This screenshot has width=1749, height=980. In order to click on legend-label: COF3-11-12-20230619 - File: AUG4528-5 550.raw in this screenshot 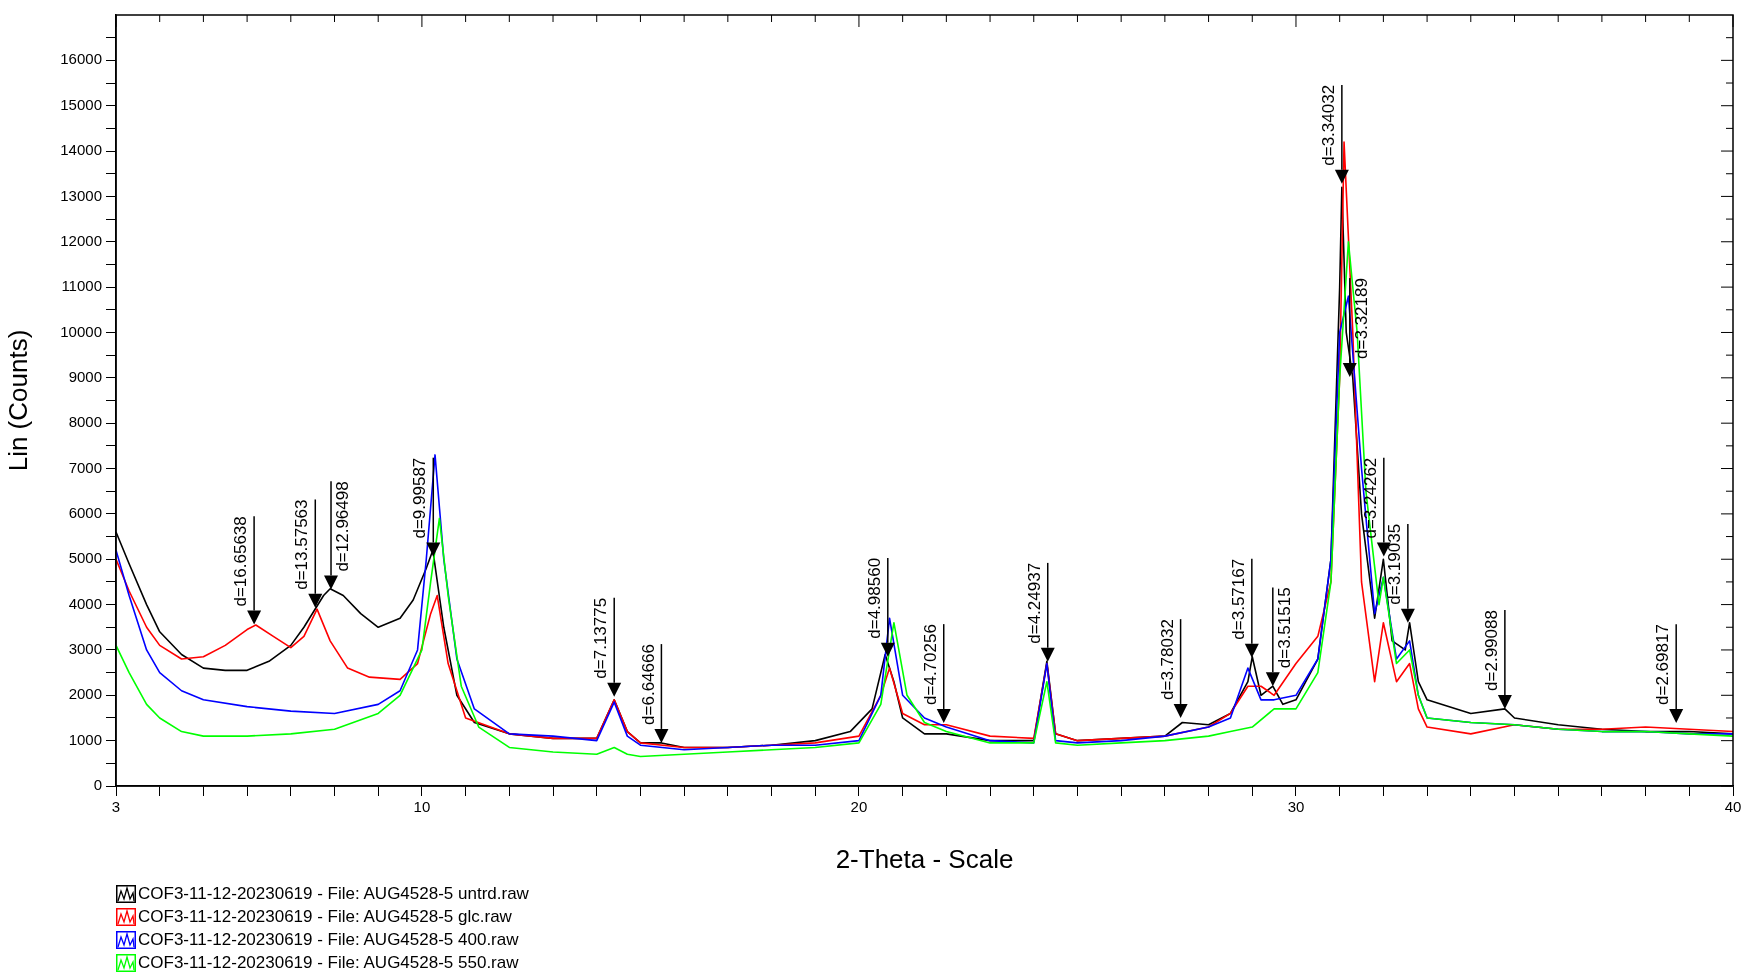, I will do `click(328, 963)`.